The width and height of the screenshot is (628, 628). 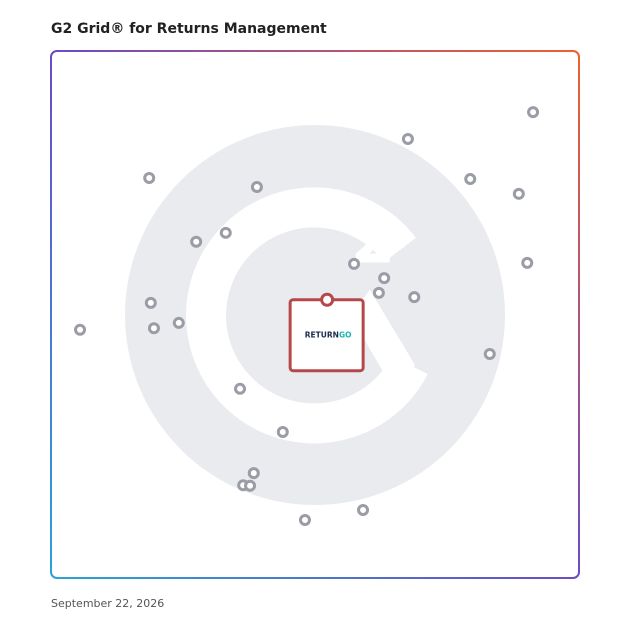 What do you see at coordinates (322, 335) in the screenshot?
I see `logo-part: RETURN` at bounding box center [322, 335].